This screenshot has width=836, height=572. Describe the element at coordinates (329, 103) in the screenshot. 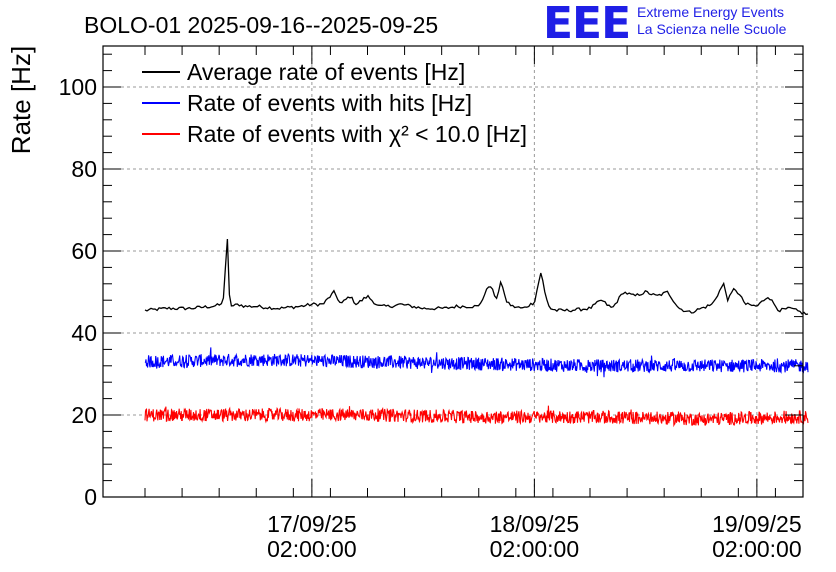

I see `legend-label-2: Rate of events with hits [Hz]` at that location.